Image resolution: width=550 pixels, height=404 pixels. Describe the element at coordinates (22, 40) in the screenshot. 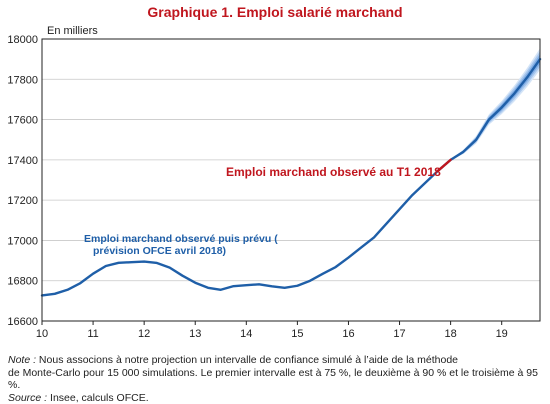

I see `y-tick-label: 18000` at that location.